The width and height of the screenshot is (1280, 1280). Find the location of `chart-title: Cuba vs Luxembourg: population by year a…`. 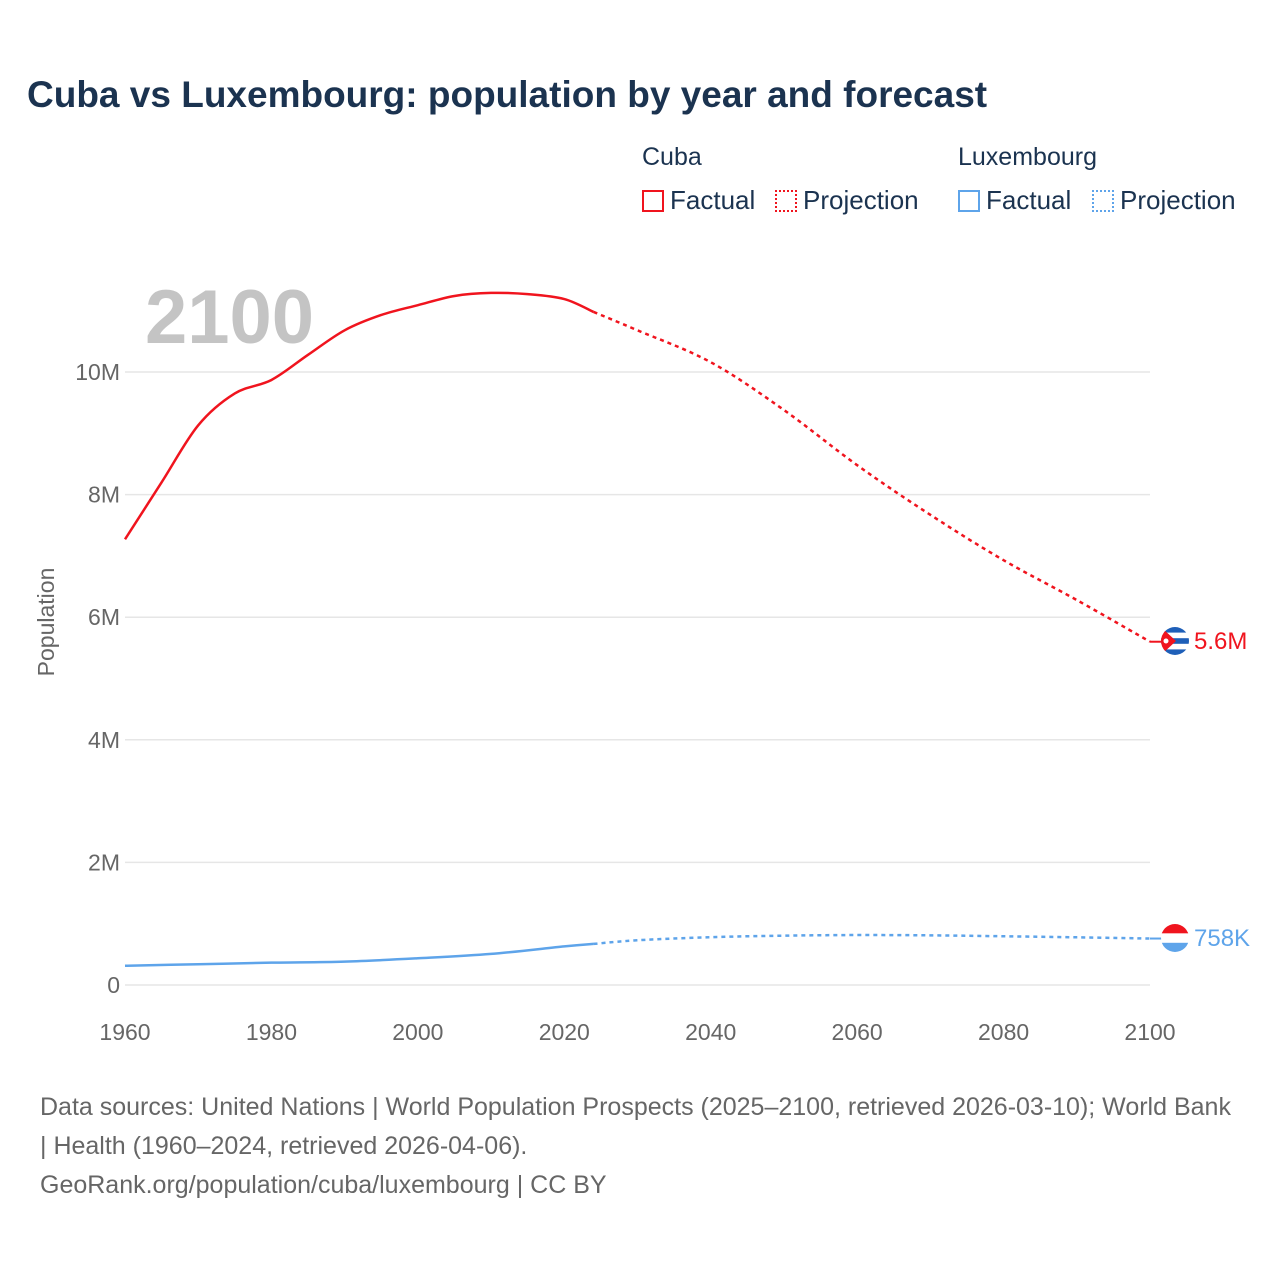

chart-title: Cuba vs Luxembourg: population by year a… is located at coordinates (507, 94).